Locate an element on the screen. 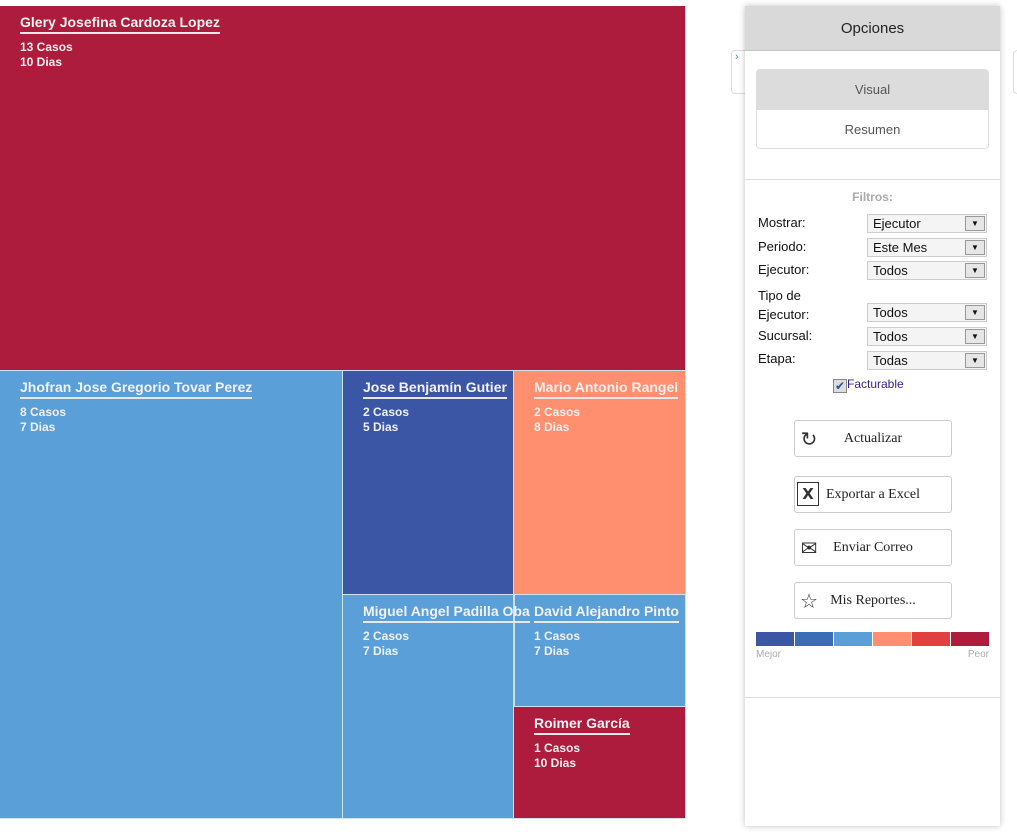 The height and width of the screenshot is (832, 1017). select-value: Este Mes is located at coordinates (900, 247).